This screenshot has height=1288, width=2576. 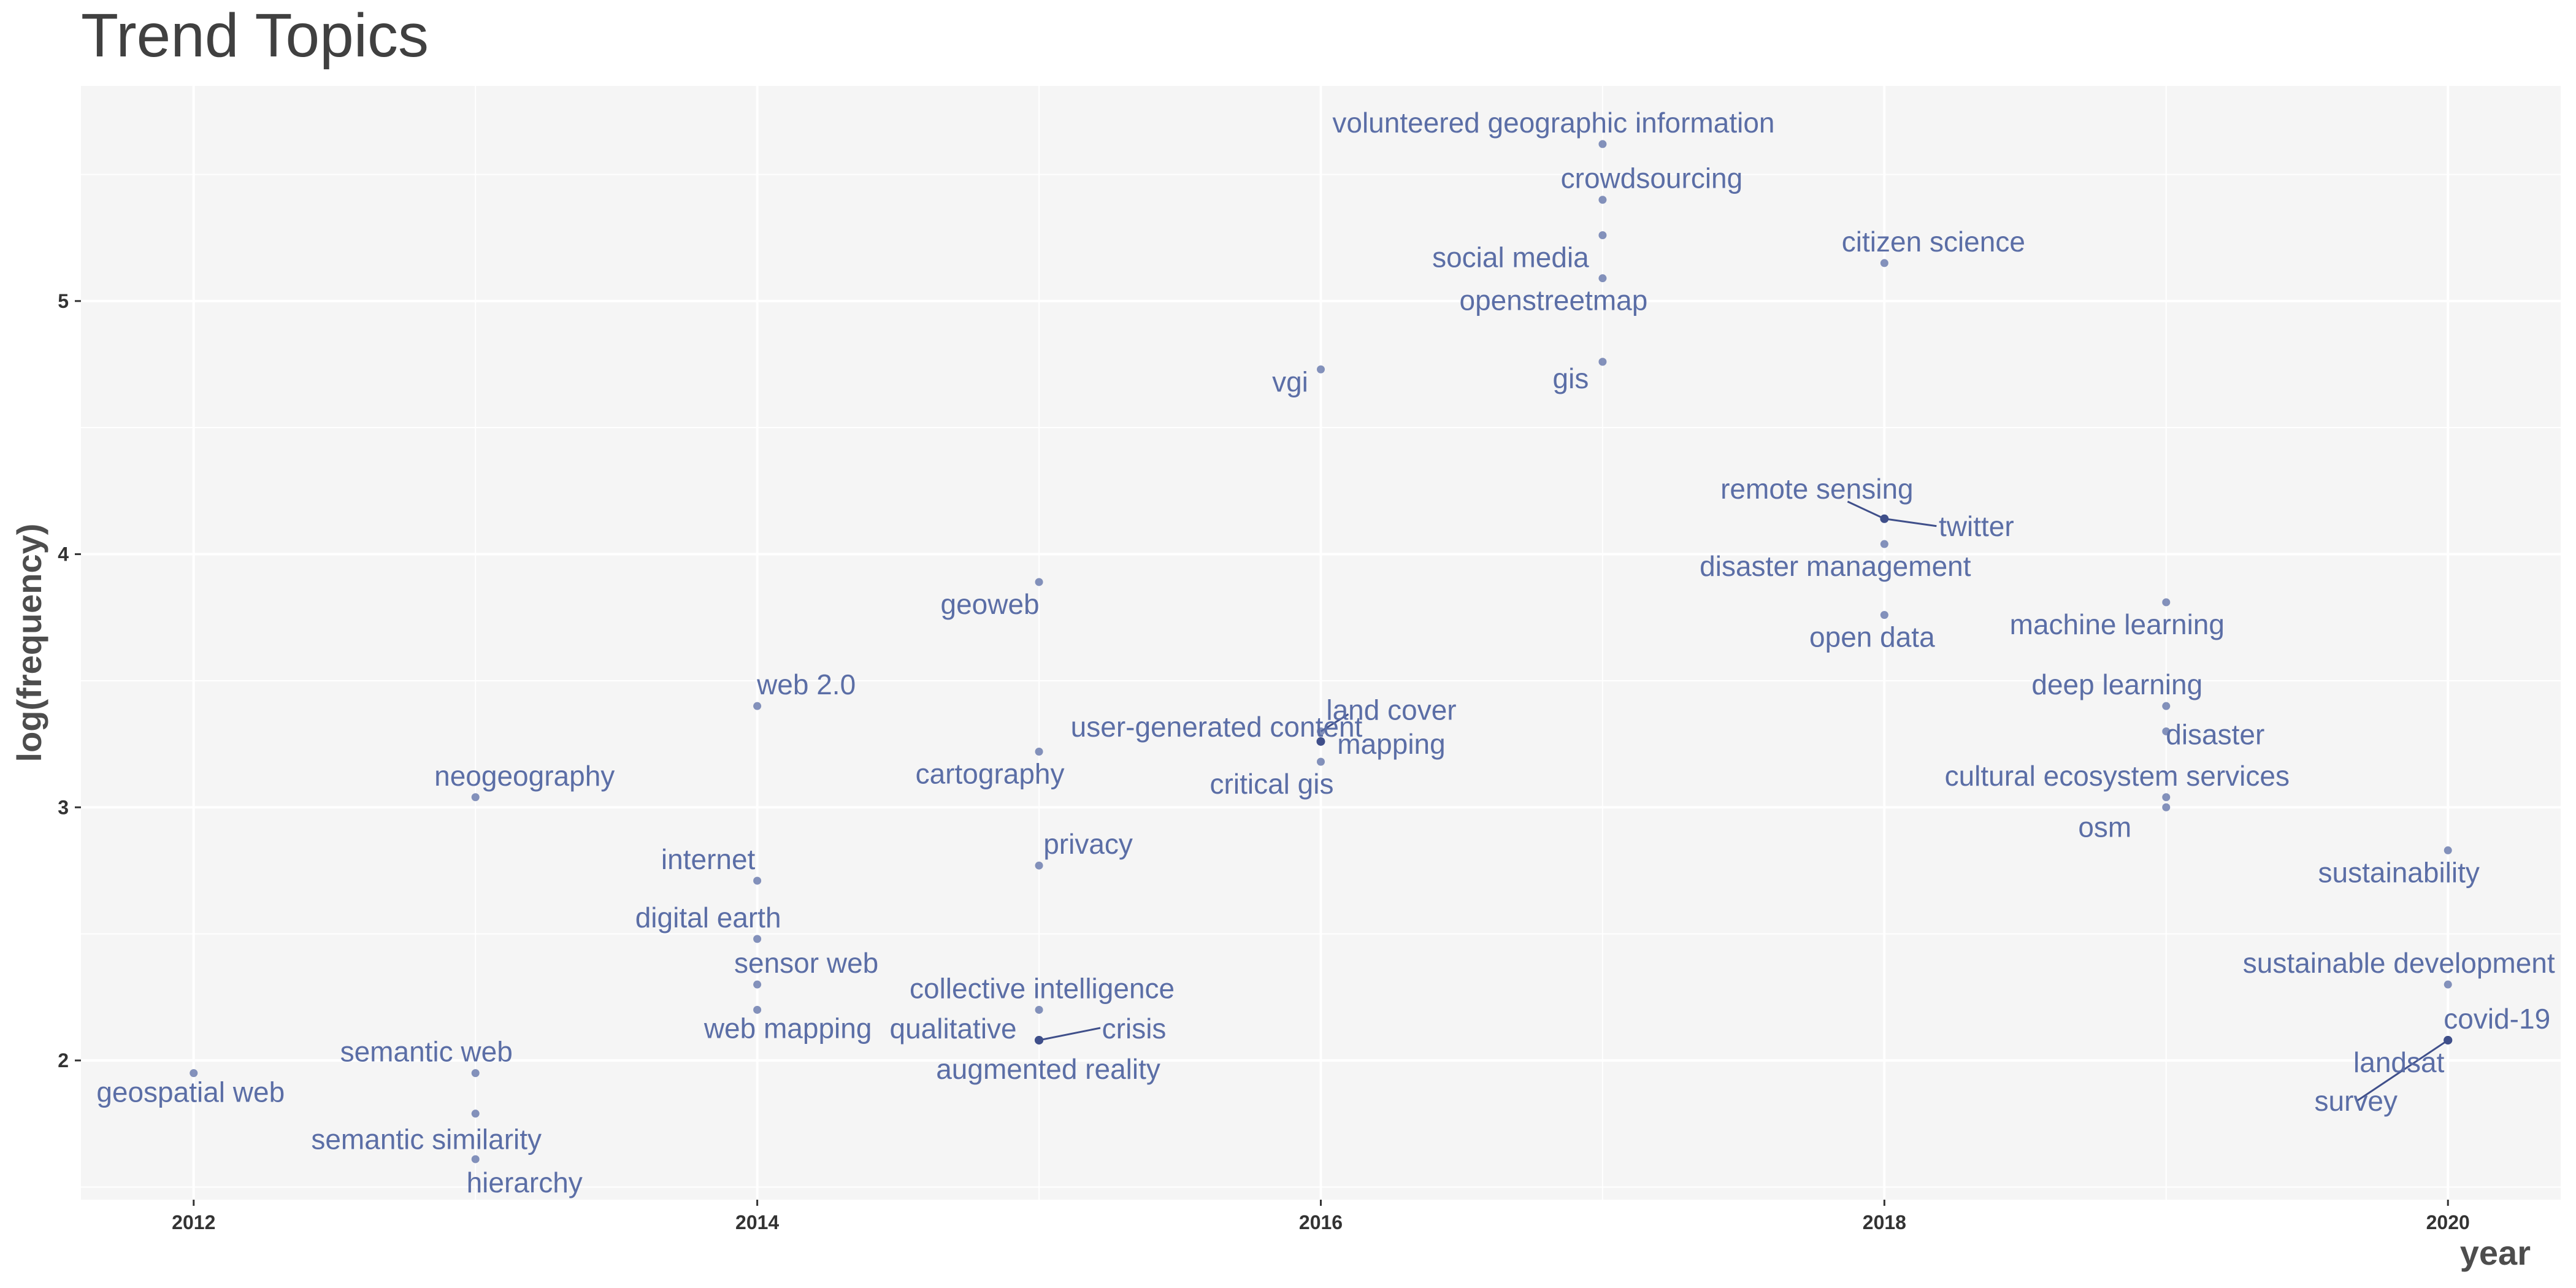 I want to click on point-cartography, so click(x=1039, y=751).